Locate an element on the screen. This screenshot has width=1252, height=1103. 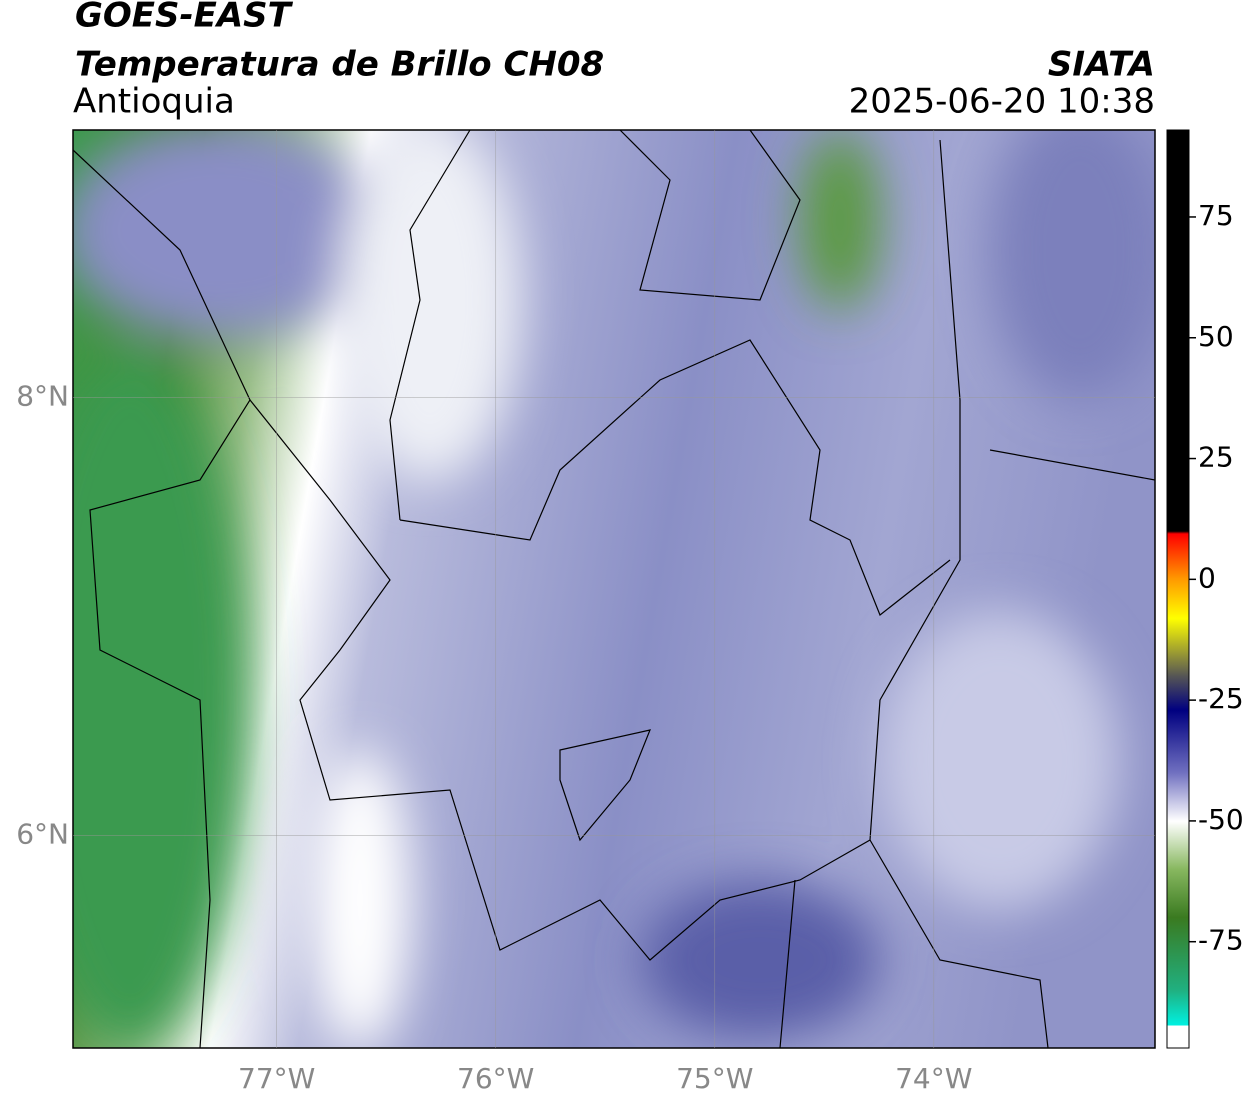
colorbar-tick-label: 0 is located at coordinates (1207, 577).